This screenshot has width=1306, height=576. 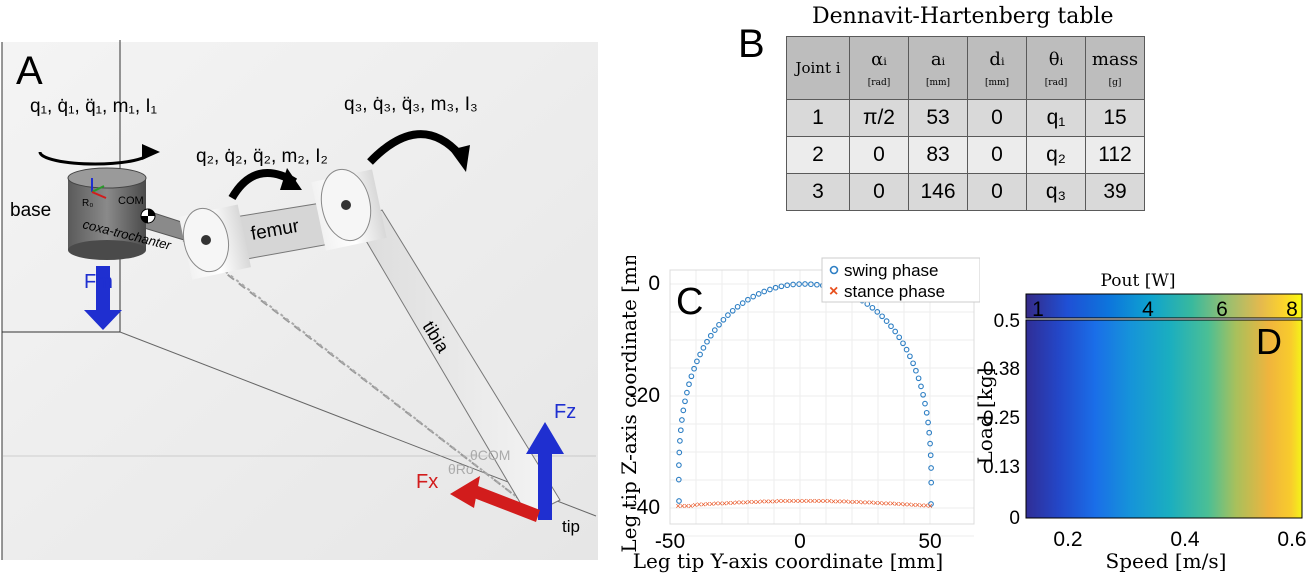 I want to click on legend-swing-label: swing phase, so click(x=891, y=270).